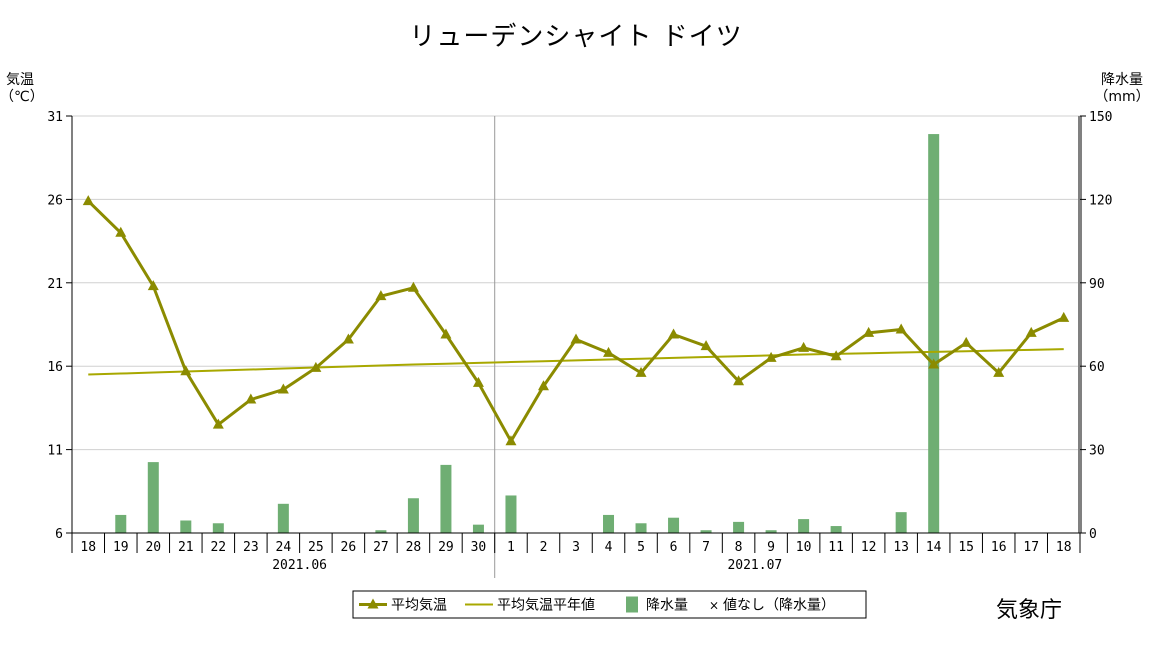 The height and width of the screenshot is (648, 1152). Describe the element at coordinates (55, 284) in the screenshot. I see `left-tick-label: 21` at that location.